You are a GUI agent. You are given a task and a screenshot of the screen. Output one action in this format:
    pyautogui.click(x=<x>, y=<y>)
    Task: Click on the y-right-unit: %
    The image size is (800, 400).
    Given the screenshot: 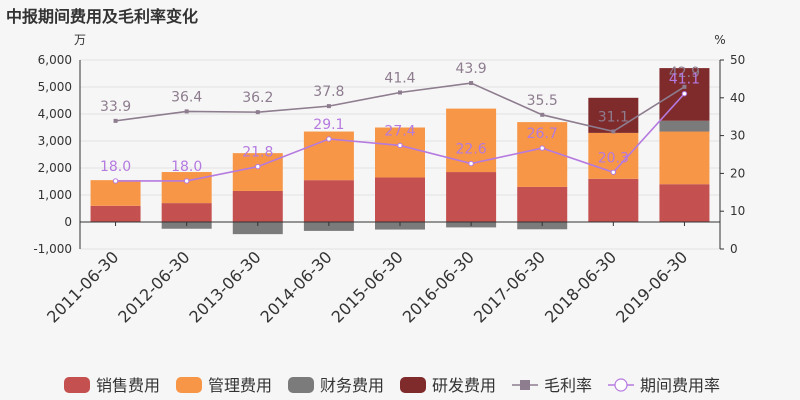 What is the action you would take?
    pyautogui.click(x=719, y=40)
    